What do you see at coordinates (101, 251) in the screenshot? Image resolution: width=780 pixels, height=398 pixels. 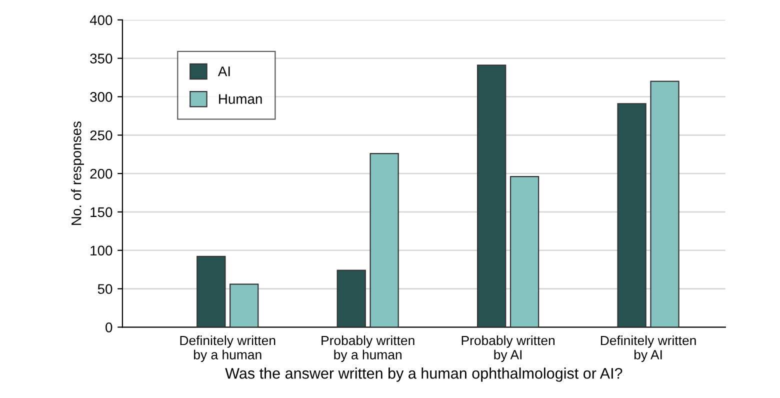 I see `y-tick-label: 100` at bounding box center [101, 251].